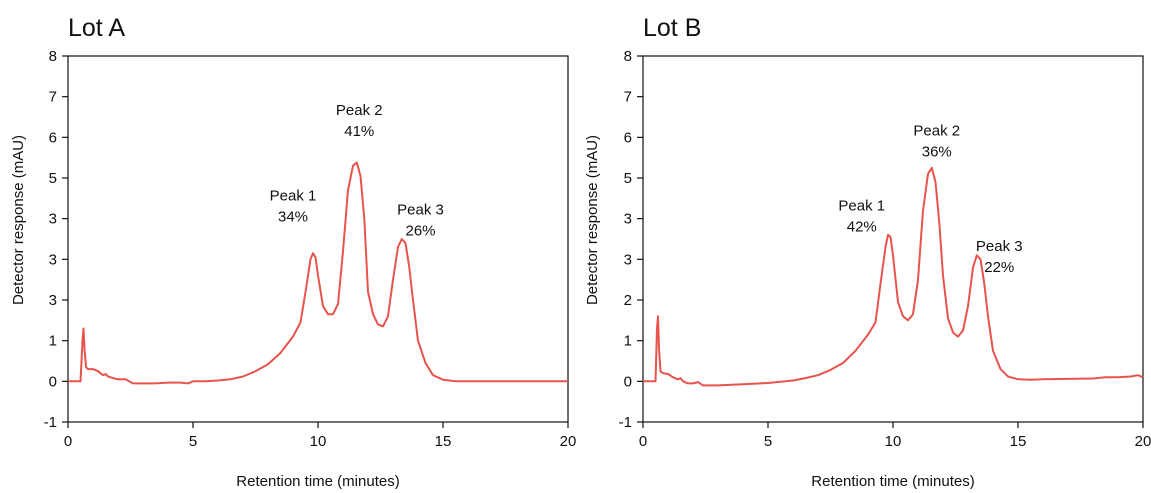 Image resolution: width=1151 pixels, height=493 pixels. I want to click on chart-title: Lot A, so click(96, 28).